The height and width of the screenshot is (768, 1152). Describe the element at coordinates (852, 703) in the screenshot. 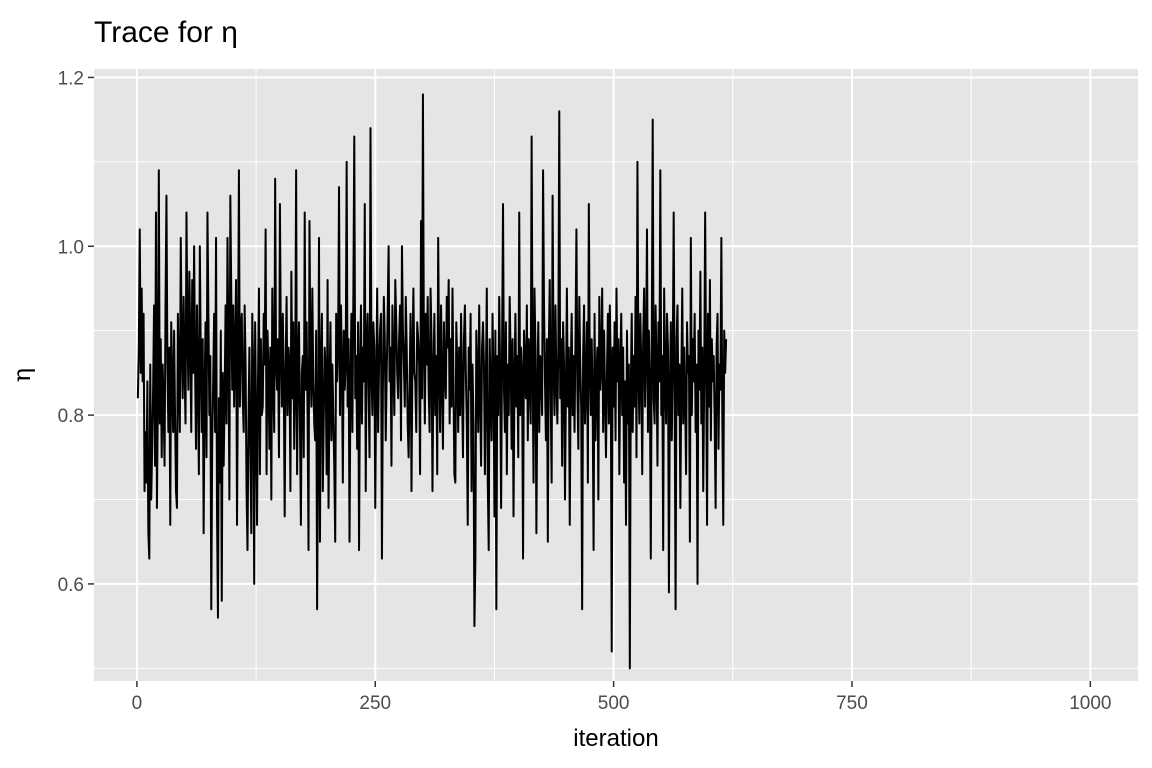

I see `x-tick-label: 750` at that location.